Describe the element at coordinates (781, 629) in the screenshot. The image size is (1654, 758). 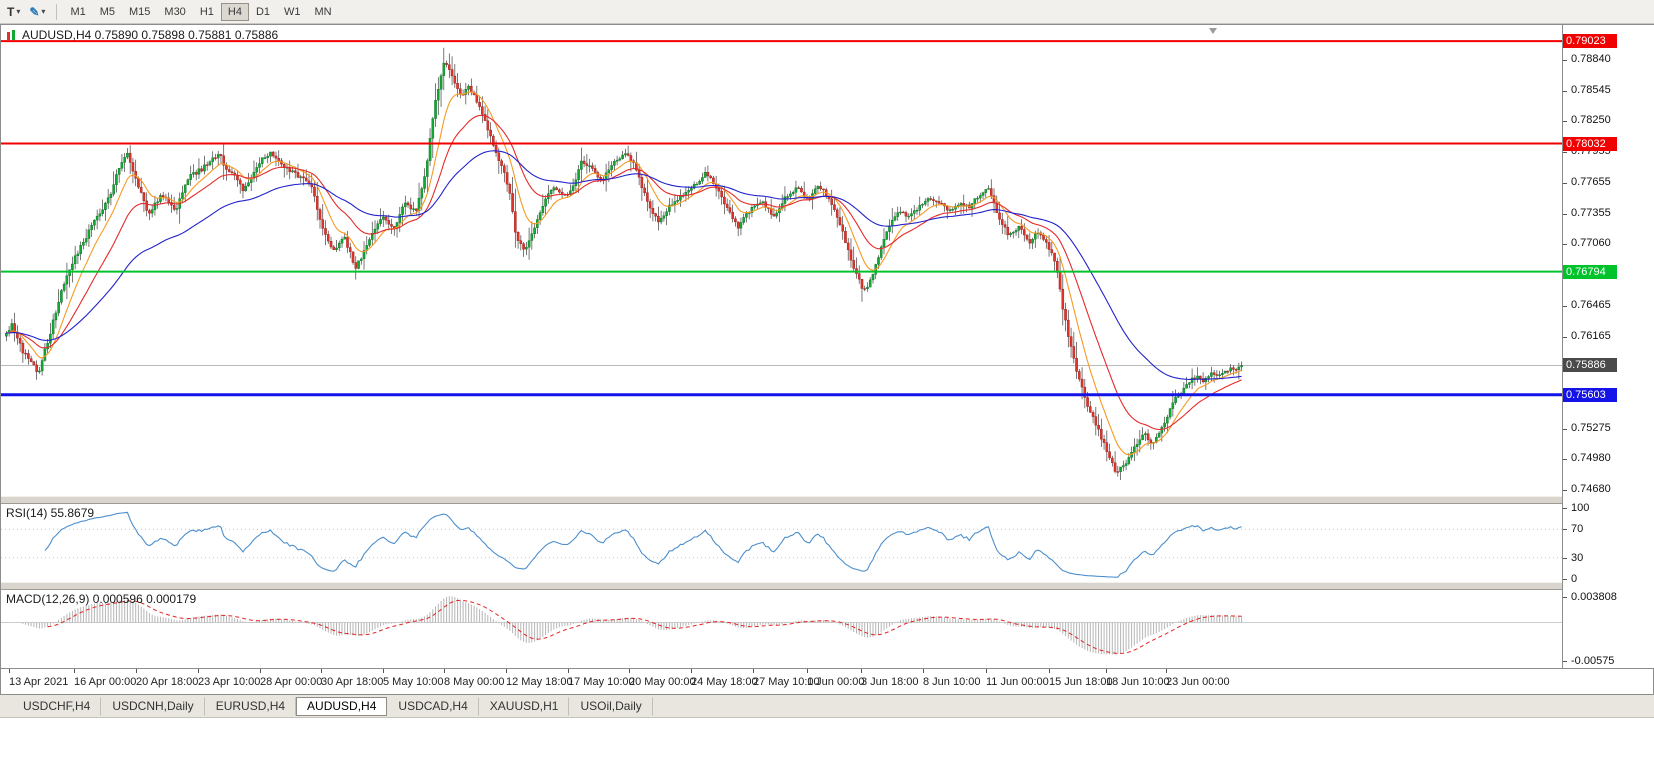
I see `macd-panel` at that location.